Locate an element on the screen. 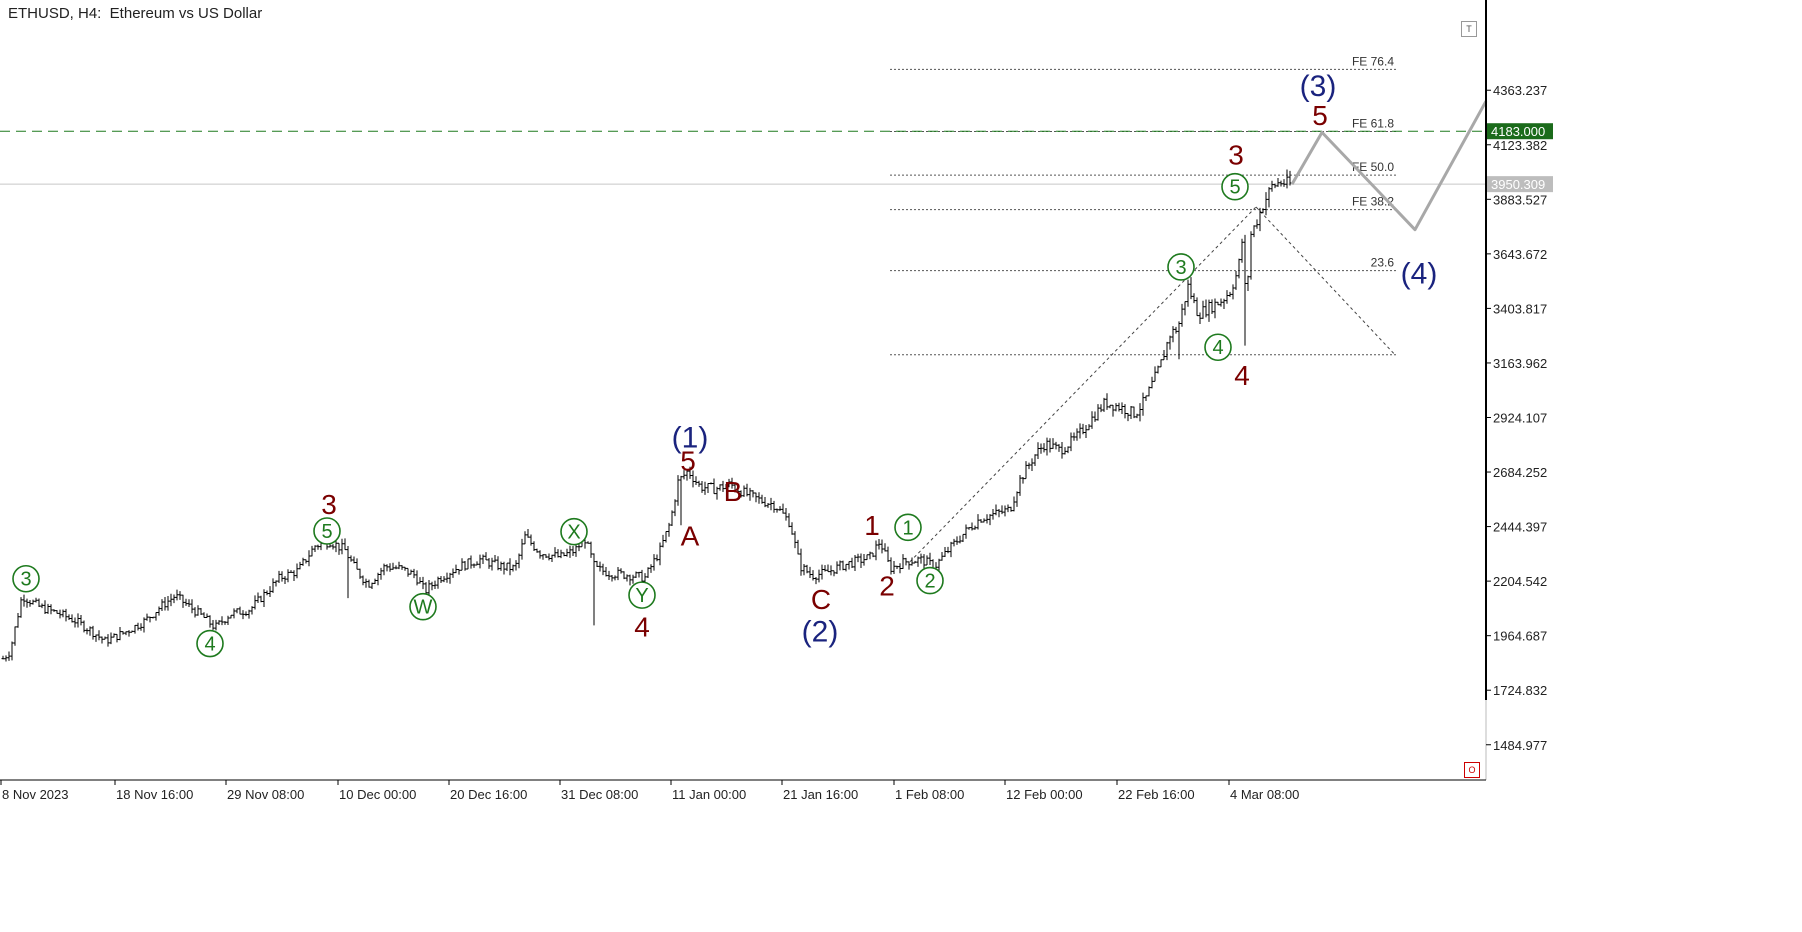  x-tick-label: 12 Feb 00:00 is located at coordinates (1044, 794).